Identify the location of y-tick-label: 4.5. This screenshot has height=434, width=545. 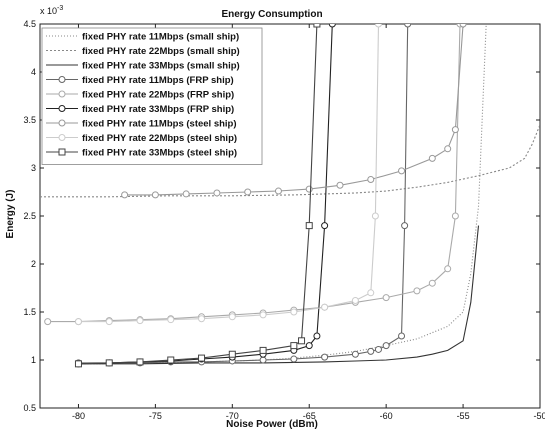
(29, 24).